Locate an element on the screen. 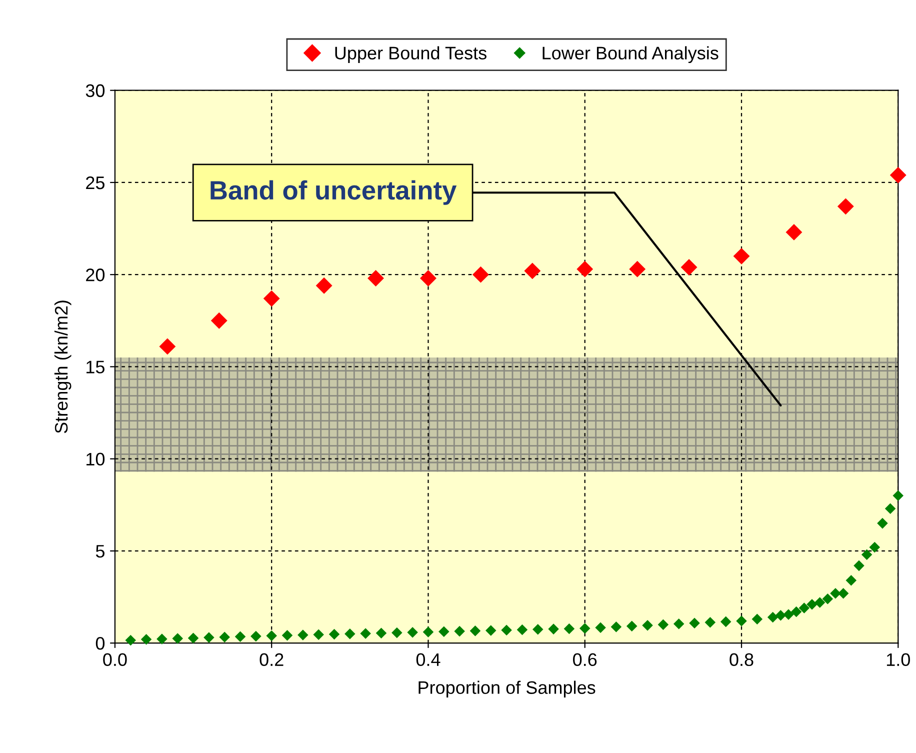 The height and width of the screenshot is (753, 916). x-tick-label: 0.6 is located at coordinates (585, 659).